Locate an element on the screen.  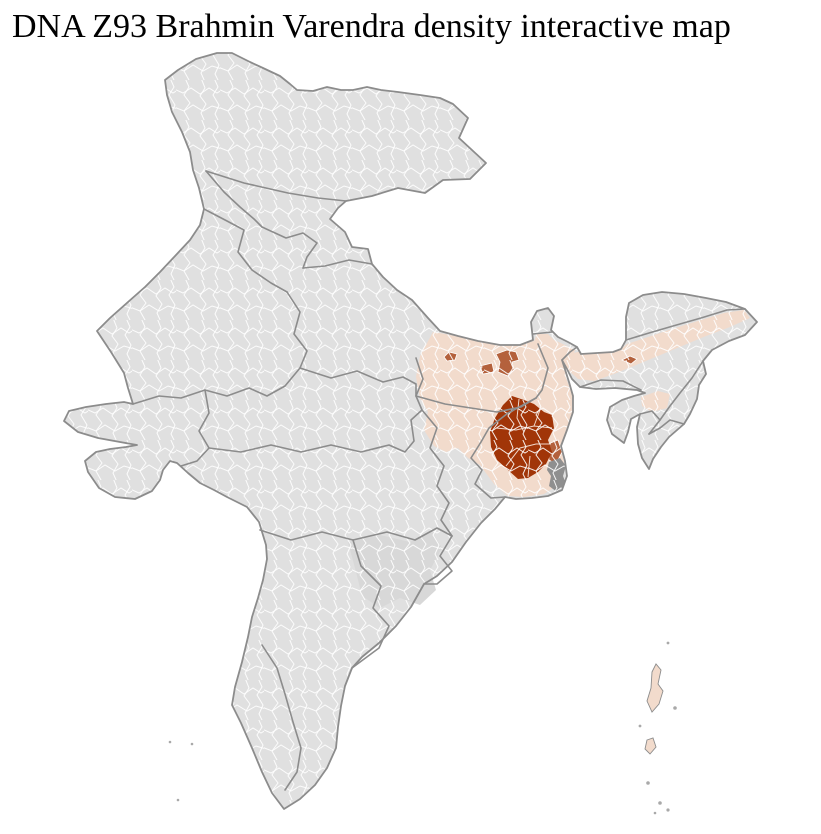
island-small is located at coordinates (650, 746).